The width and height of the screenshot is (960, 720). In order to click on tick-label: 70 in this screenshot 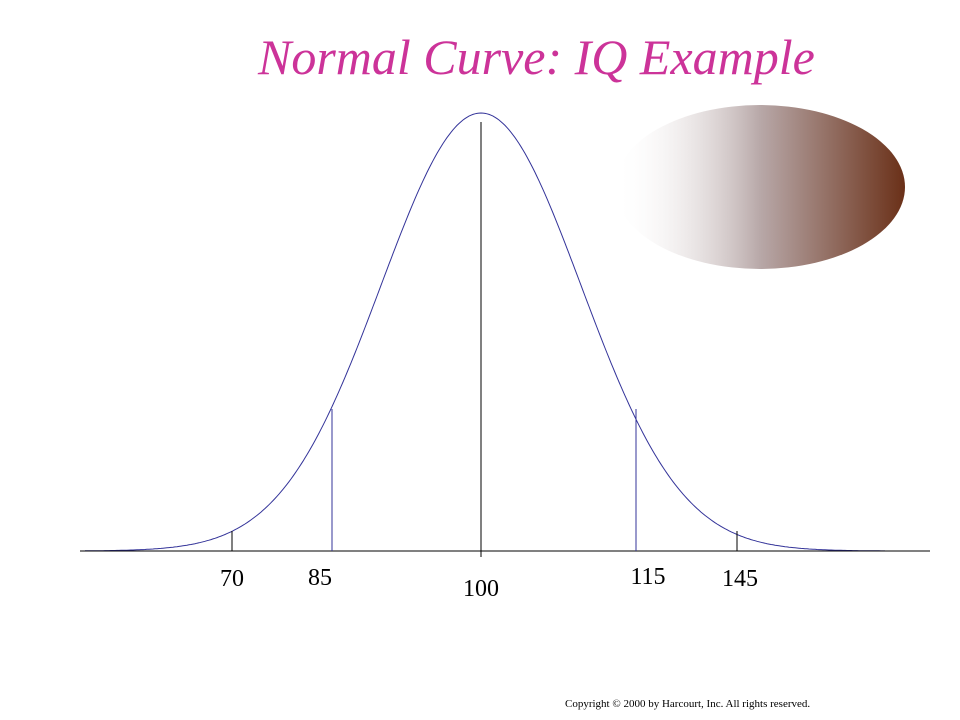, I will do `click(232, 579)`.